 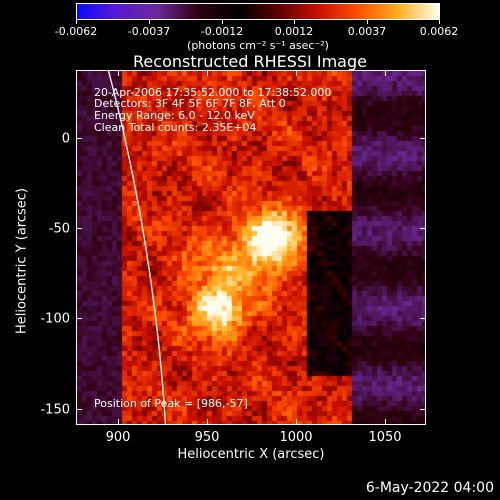 I want to click on y-tick-label: -150, so click(x=55, y=410).